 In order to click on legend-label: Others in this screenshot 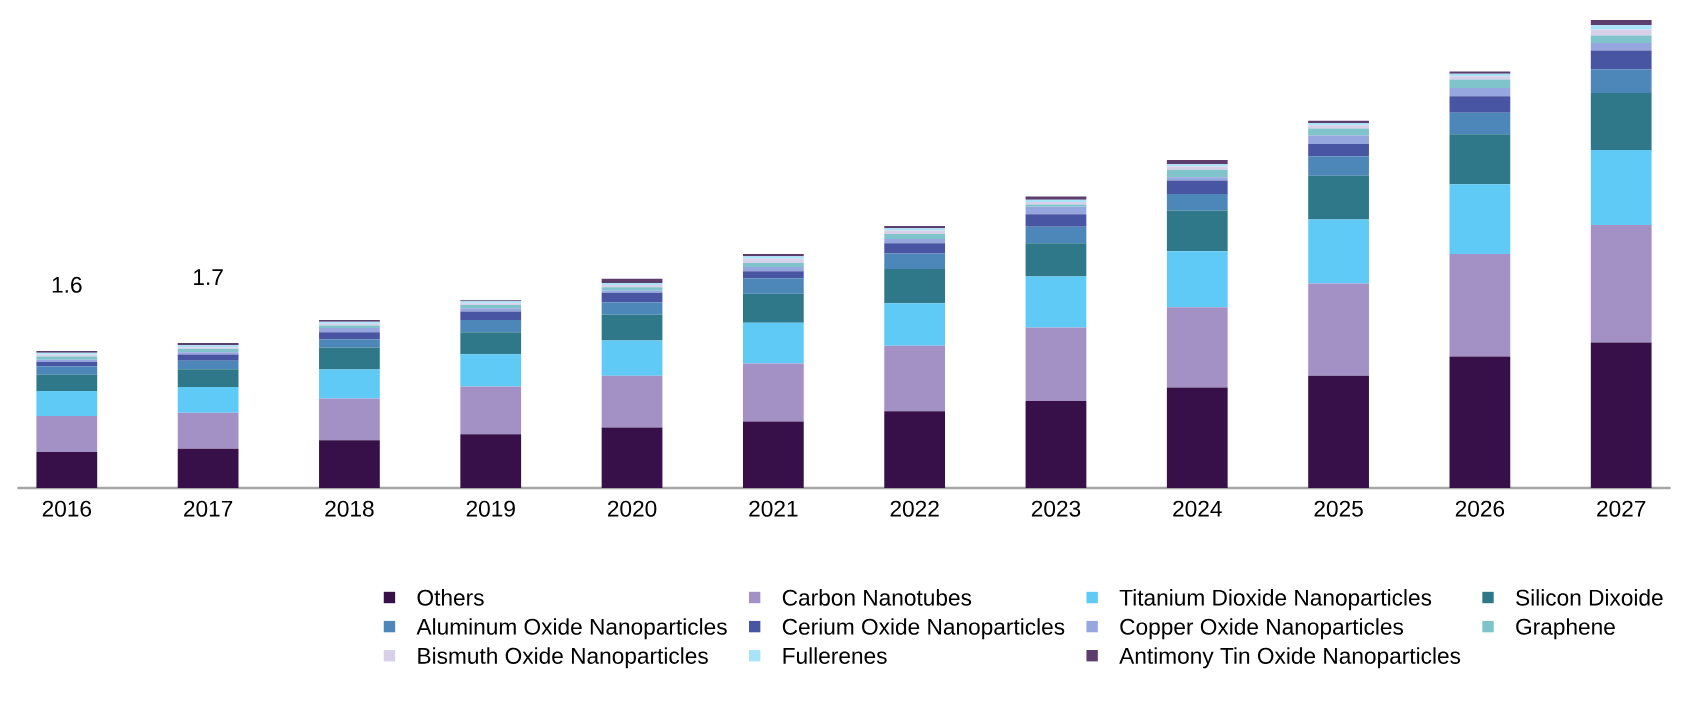, I will do `click(450, 597)`.